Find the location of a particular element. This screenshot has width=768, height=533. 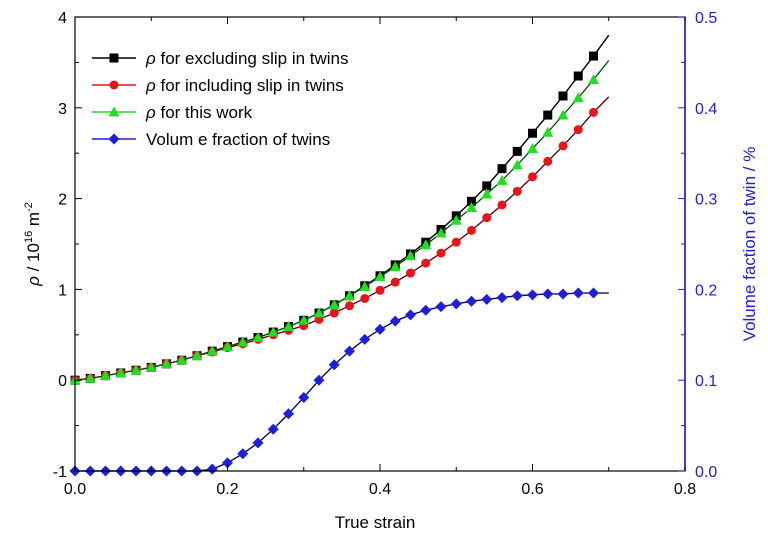

legend-item-3: ρ for this work is located at coordinates (172, 112).